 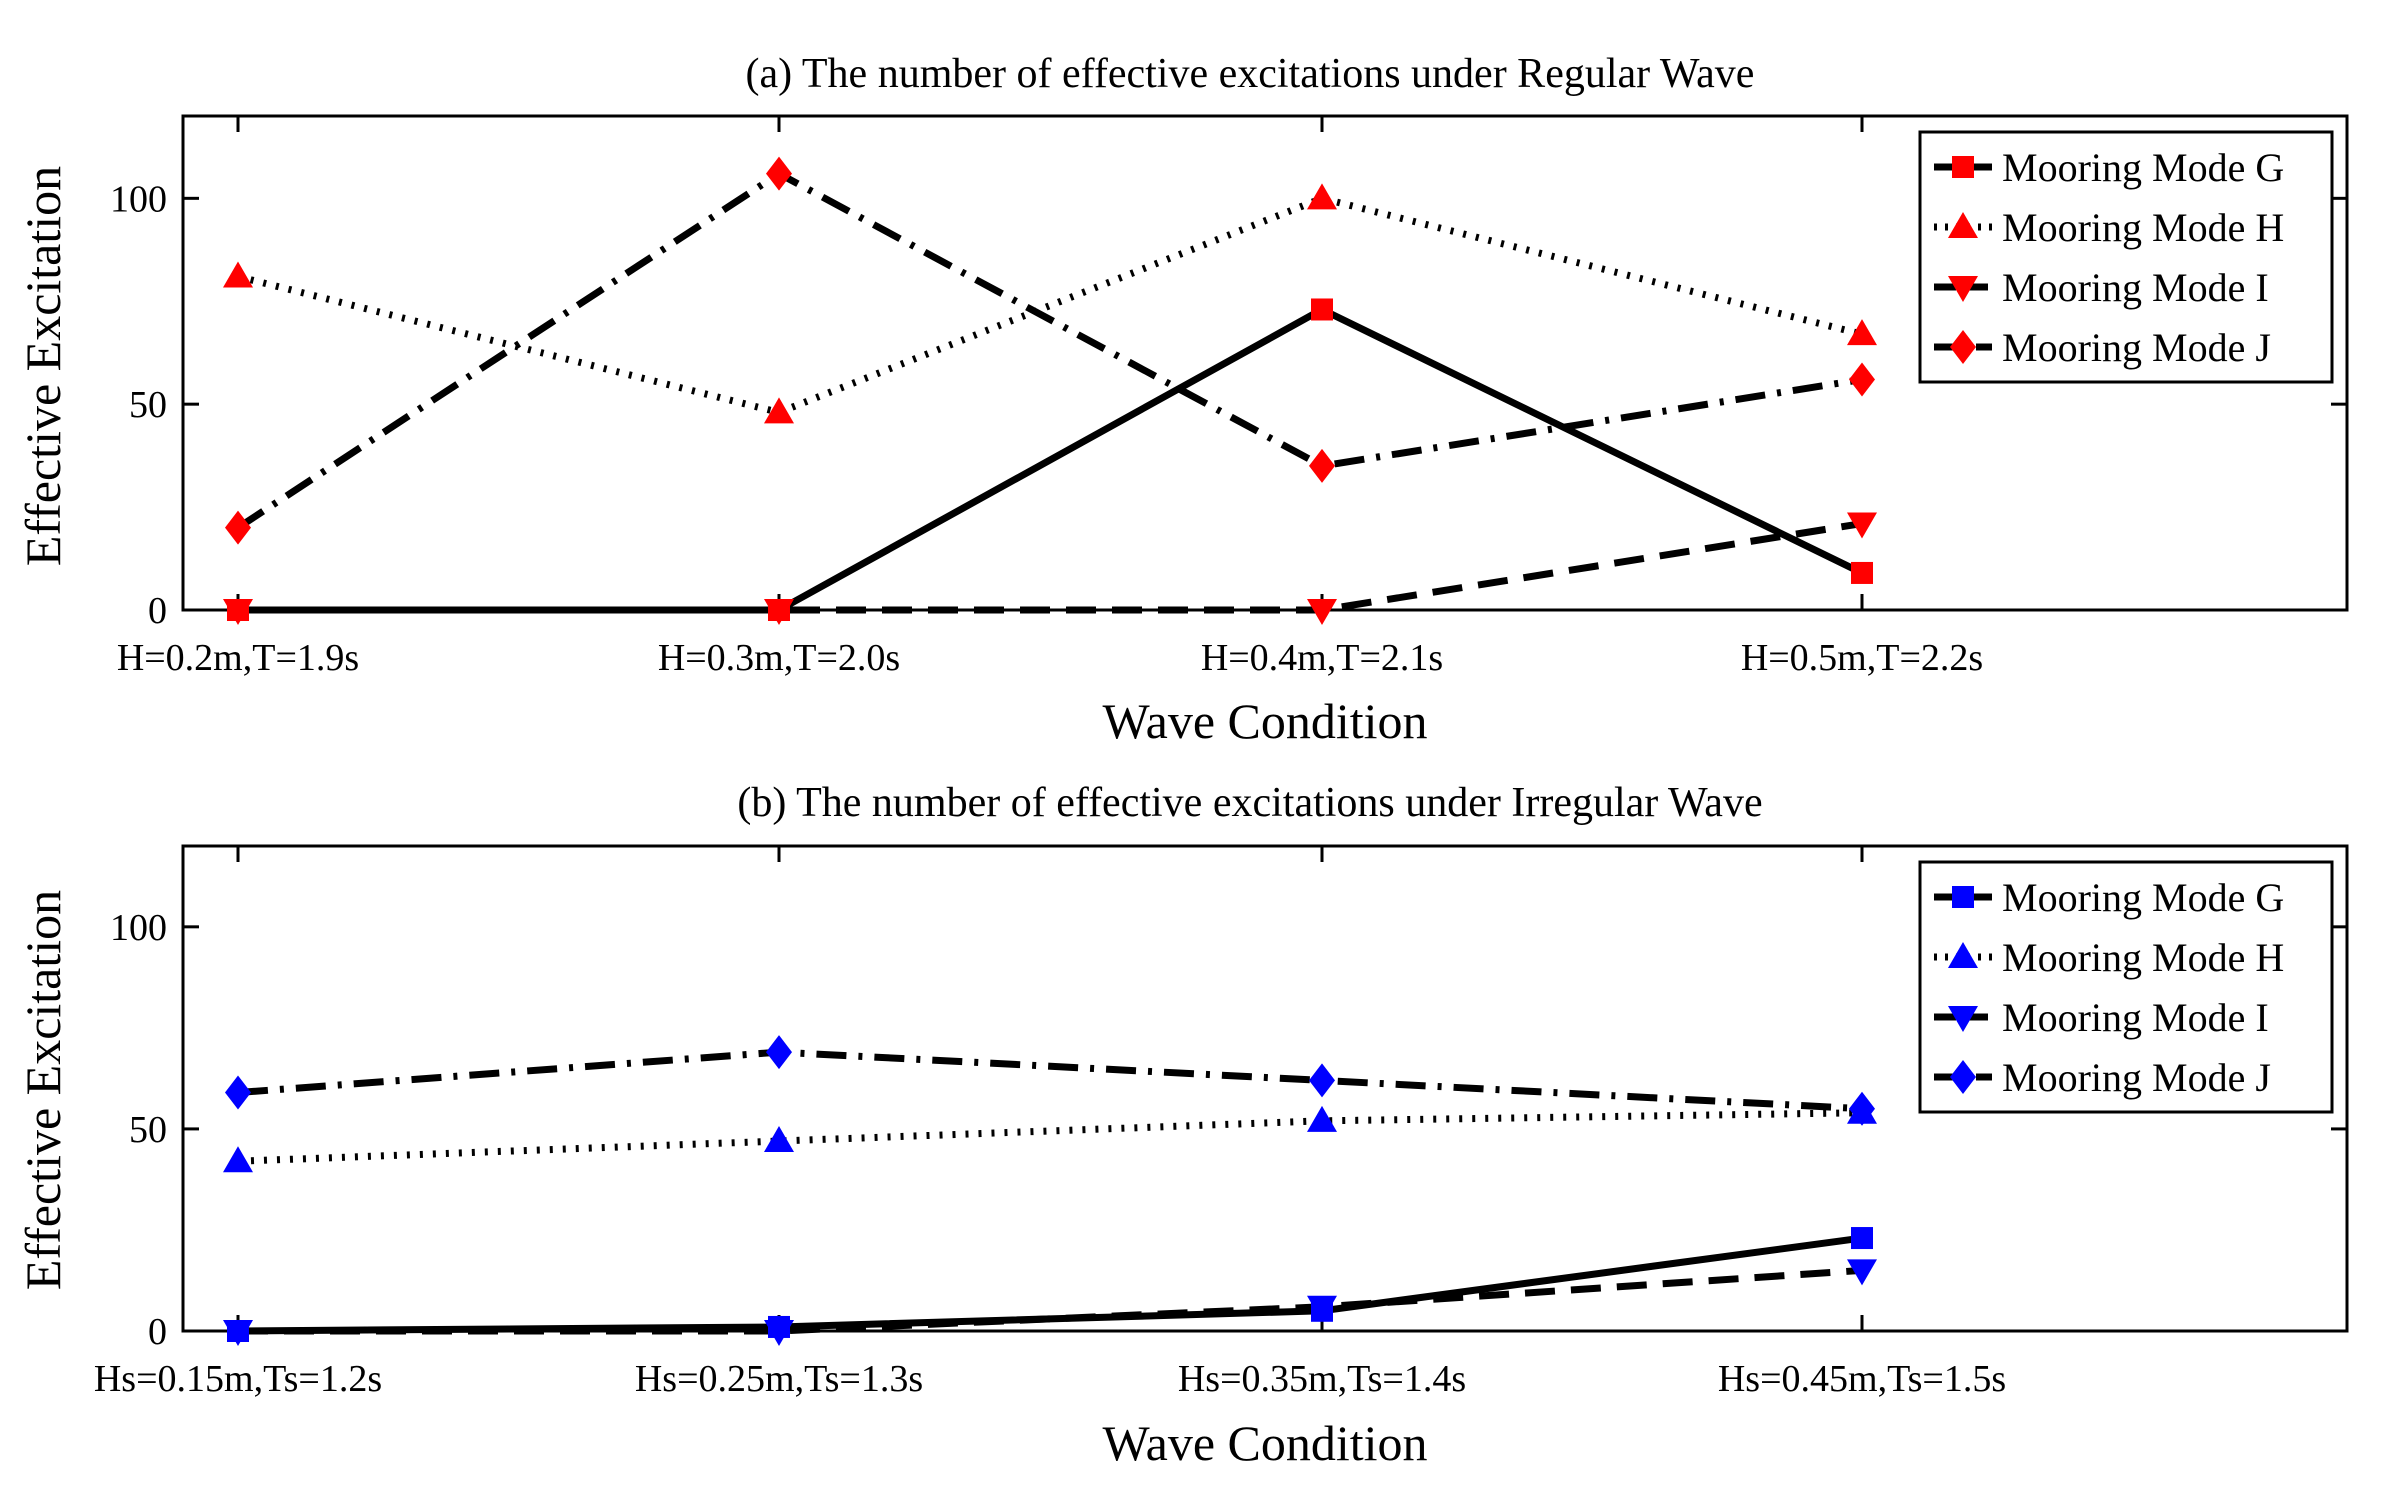 What do you see at coordinates (238, 658) in the screenshot?
I see `x-tick-label: H=0.2m,T=1.9s` at bounding box center [238, 658].